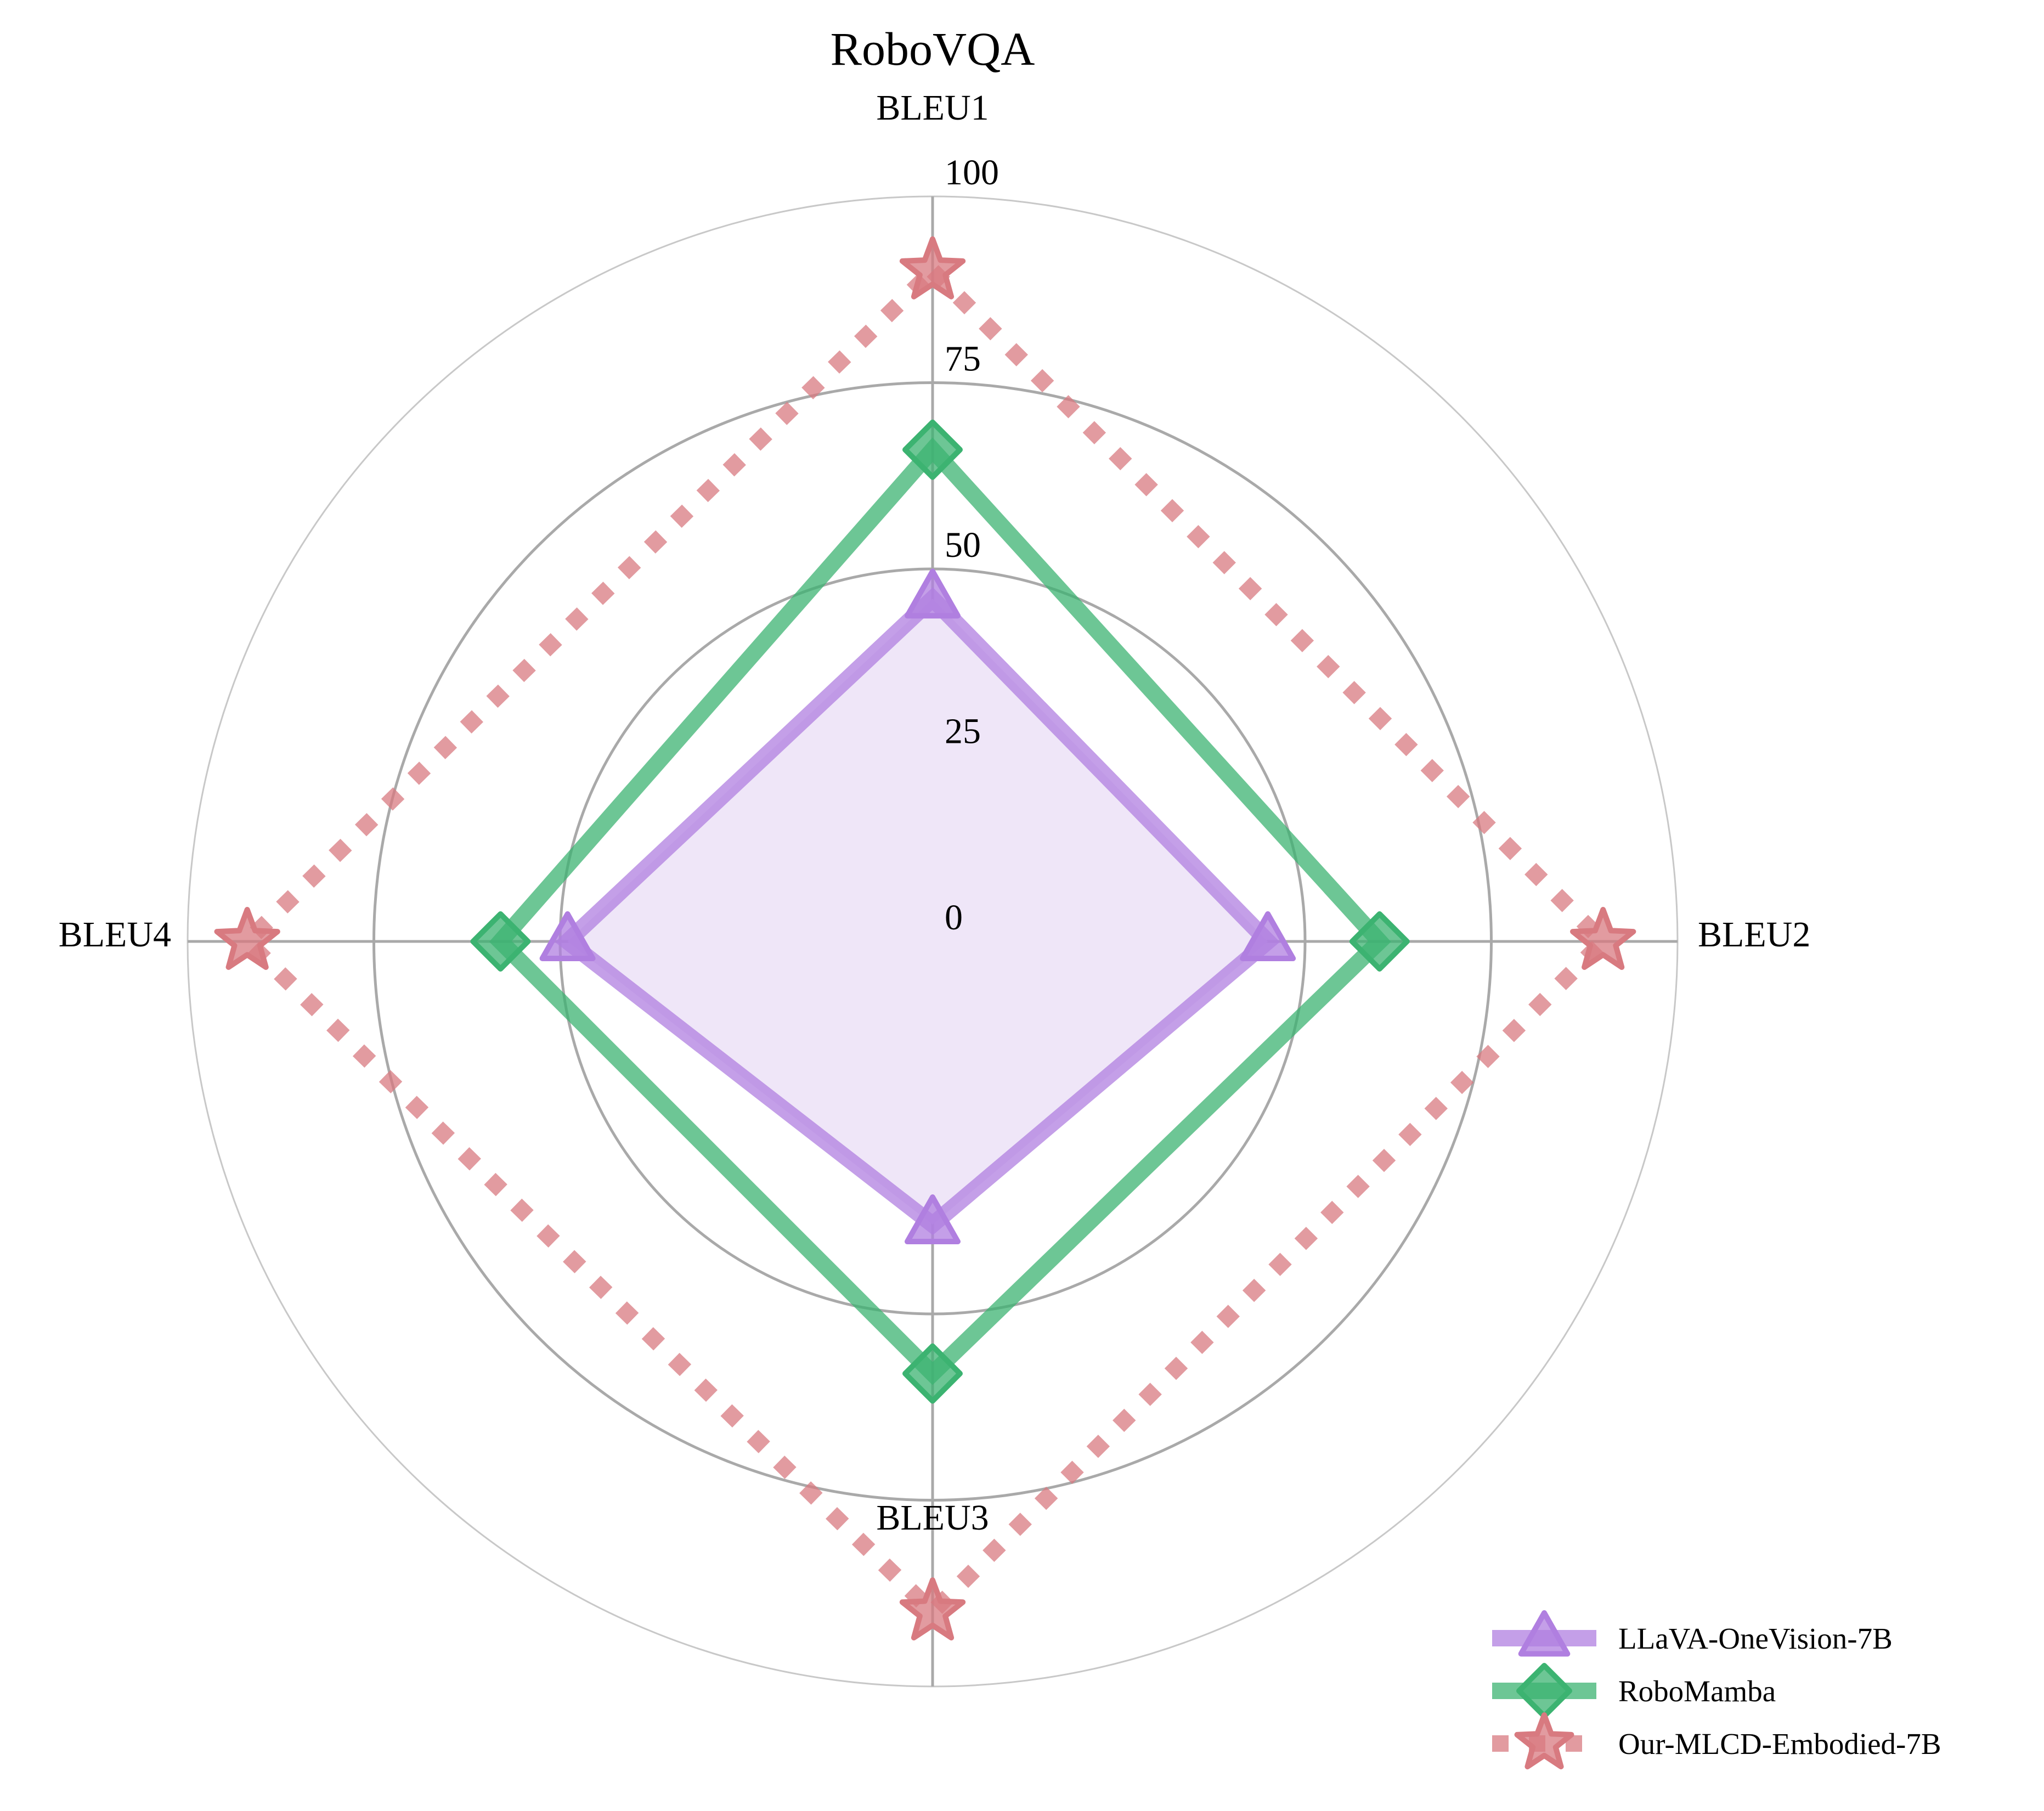 This screenshot has width=2044, height=1811. I want to click on legend-label: RoboMamba, so click(1697, 1691).